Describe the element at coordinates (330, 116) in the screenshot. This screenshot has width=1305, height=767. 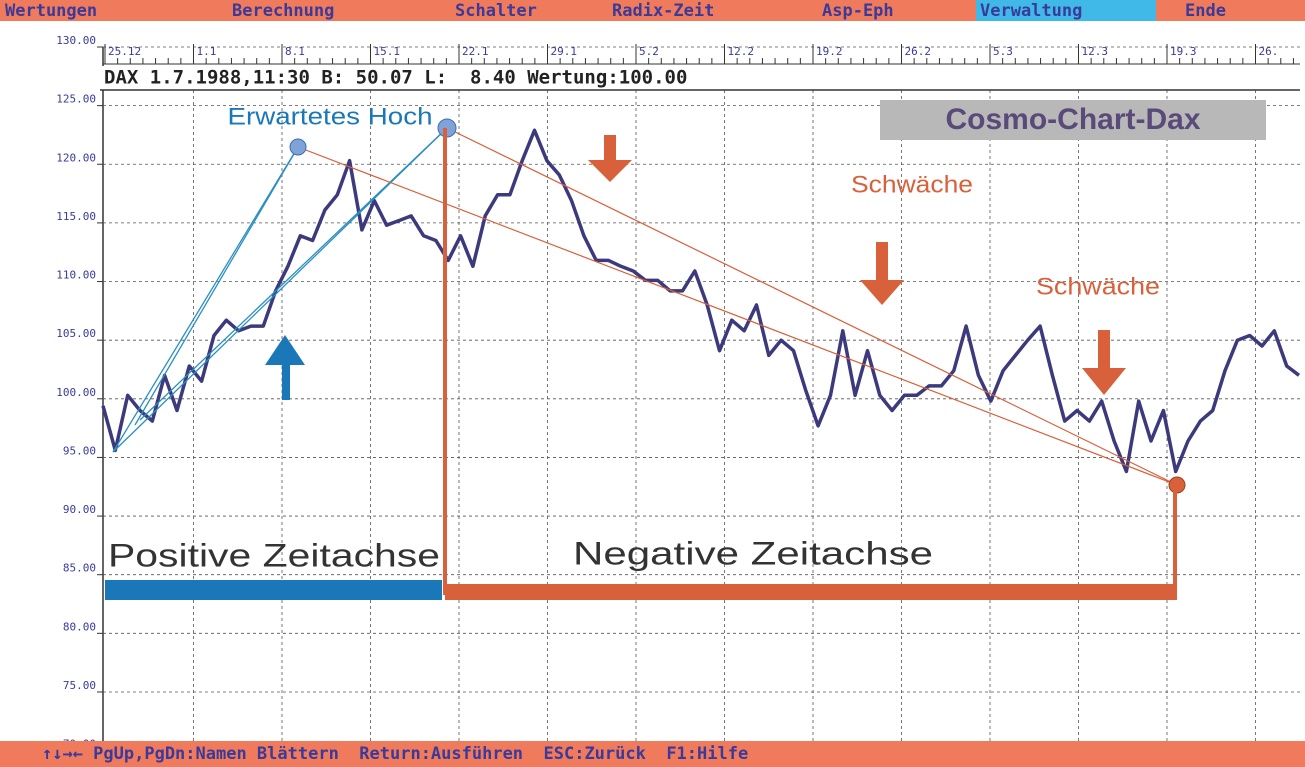
I see `annotation: Erwartetes Hoch` at that location.